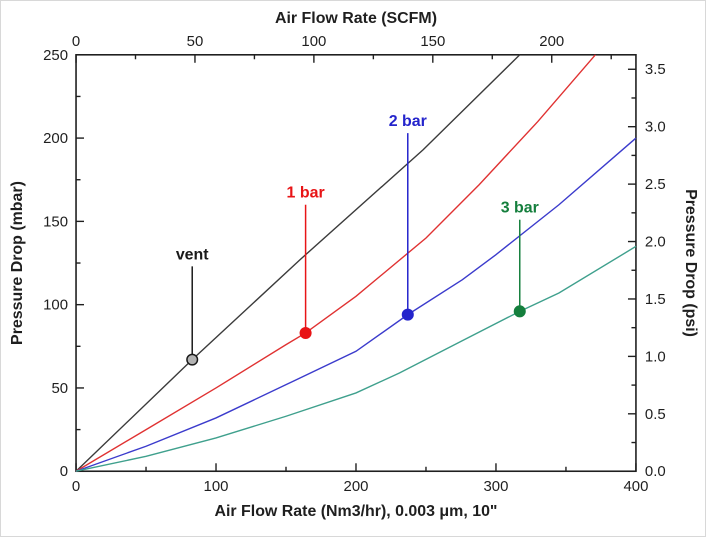  I want to click on marker-vent, so click(192, 359).